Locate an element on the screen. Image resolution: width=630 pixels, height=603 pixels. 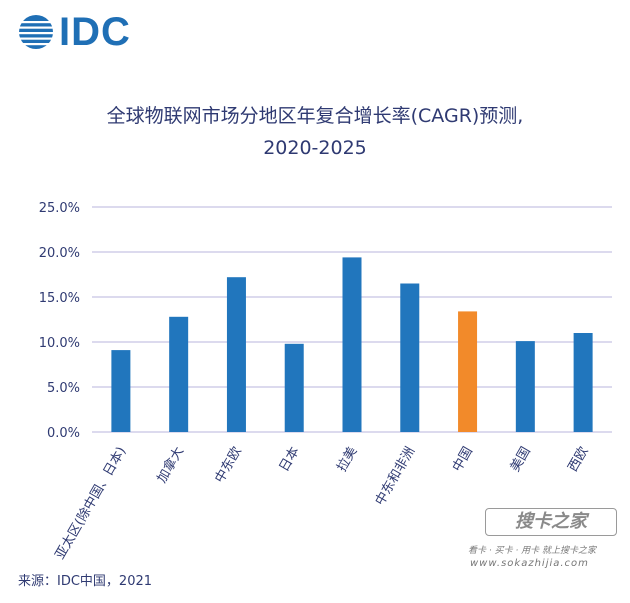
idc-logo: IDC is located at coordinates (74, 32).